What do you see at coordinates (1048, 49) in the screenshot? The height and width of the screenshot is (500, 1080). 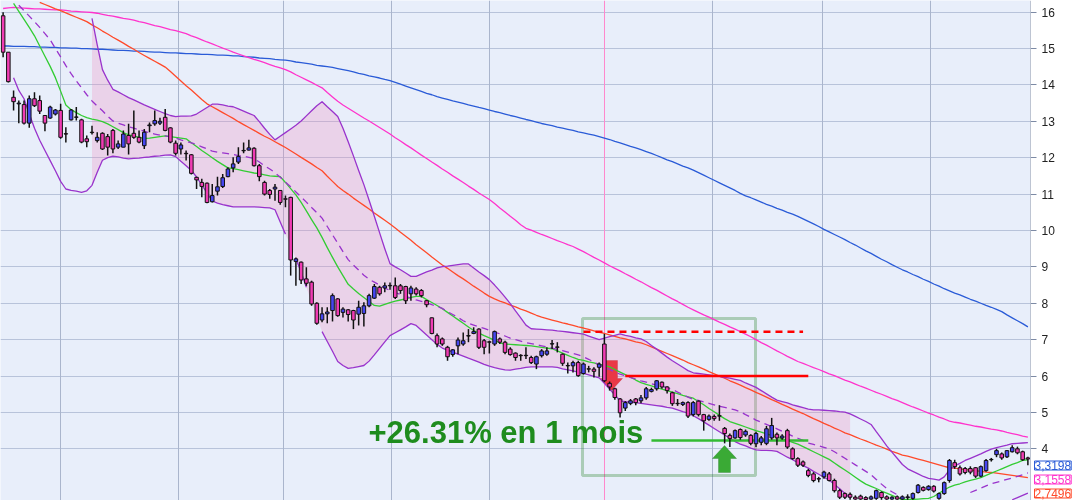 I see `y-tick-label: 15` at bounding box center [1048, 49].